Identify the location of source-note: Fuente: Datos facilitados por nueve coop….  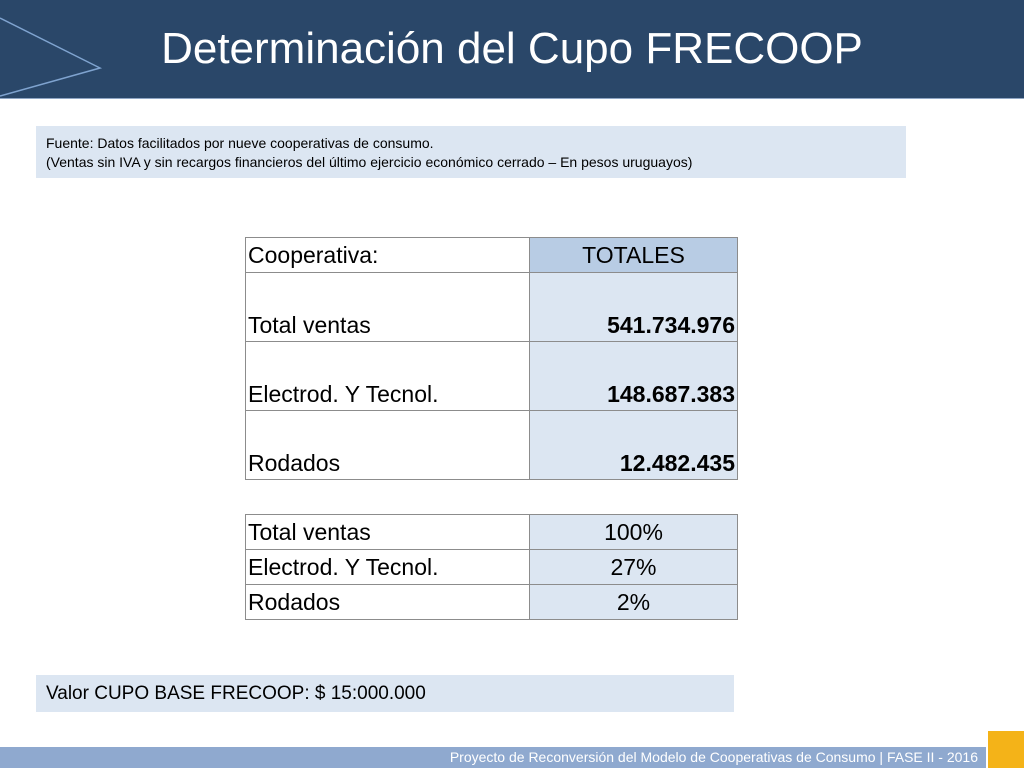
(471, 152).